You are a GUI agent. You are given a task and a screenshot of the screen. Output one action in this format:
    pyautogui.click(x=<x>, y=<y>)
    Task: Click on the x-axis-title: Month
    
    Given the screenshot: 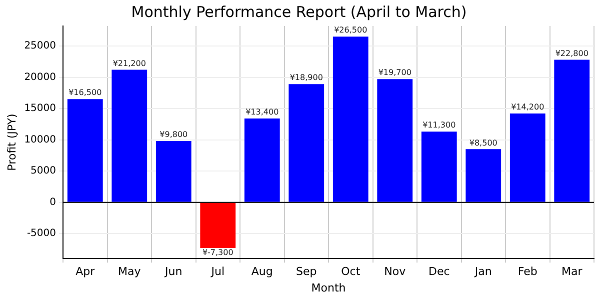 What is the action you would take?
    pyautogui.click(x=328, y=287)
    